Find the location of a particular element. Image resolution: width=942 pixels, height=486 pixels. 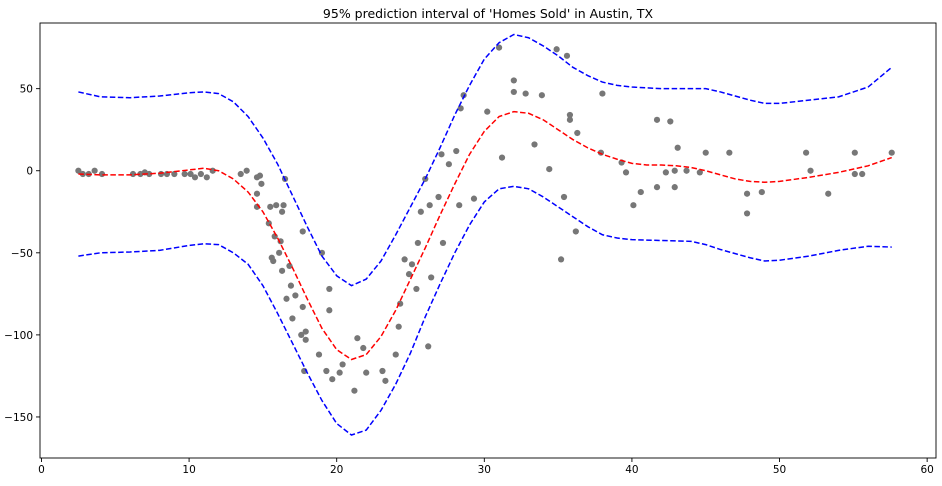

x-tick-label: 30 is located at coordinates (484, 470).